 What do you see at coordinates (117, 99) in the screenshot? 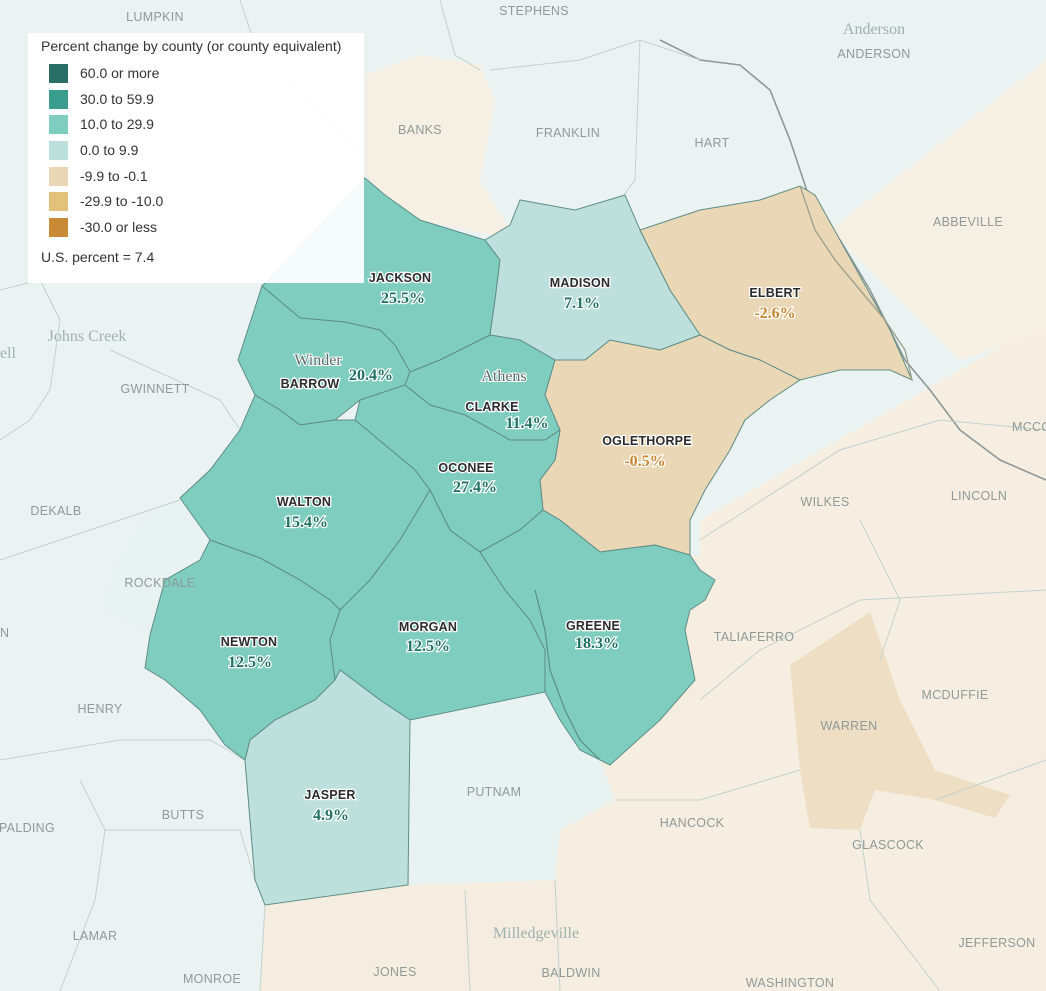
I see `legend-label: 30.0 to 59.9` at bounding box center [117, 99].